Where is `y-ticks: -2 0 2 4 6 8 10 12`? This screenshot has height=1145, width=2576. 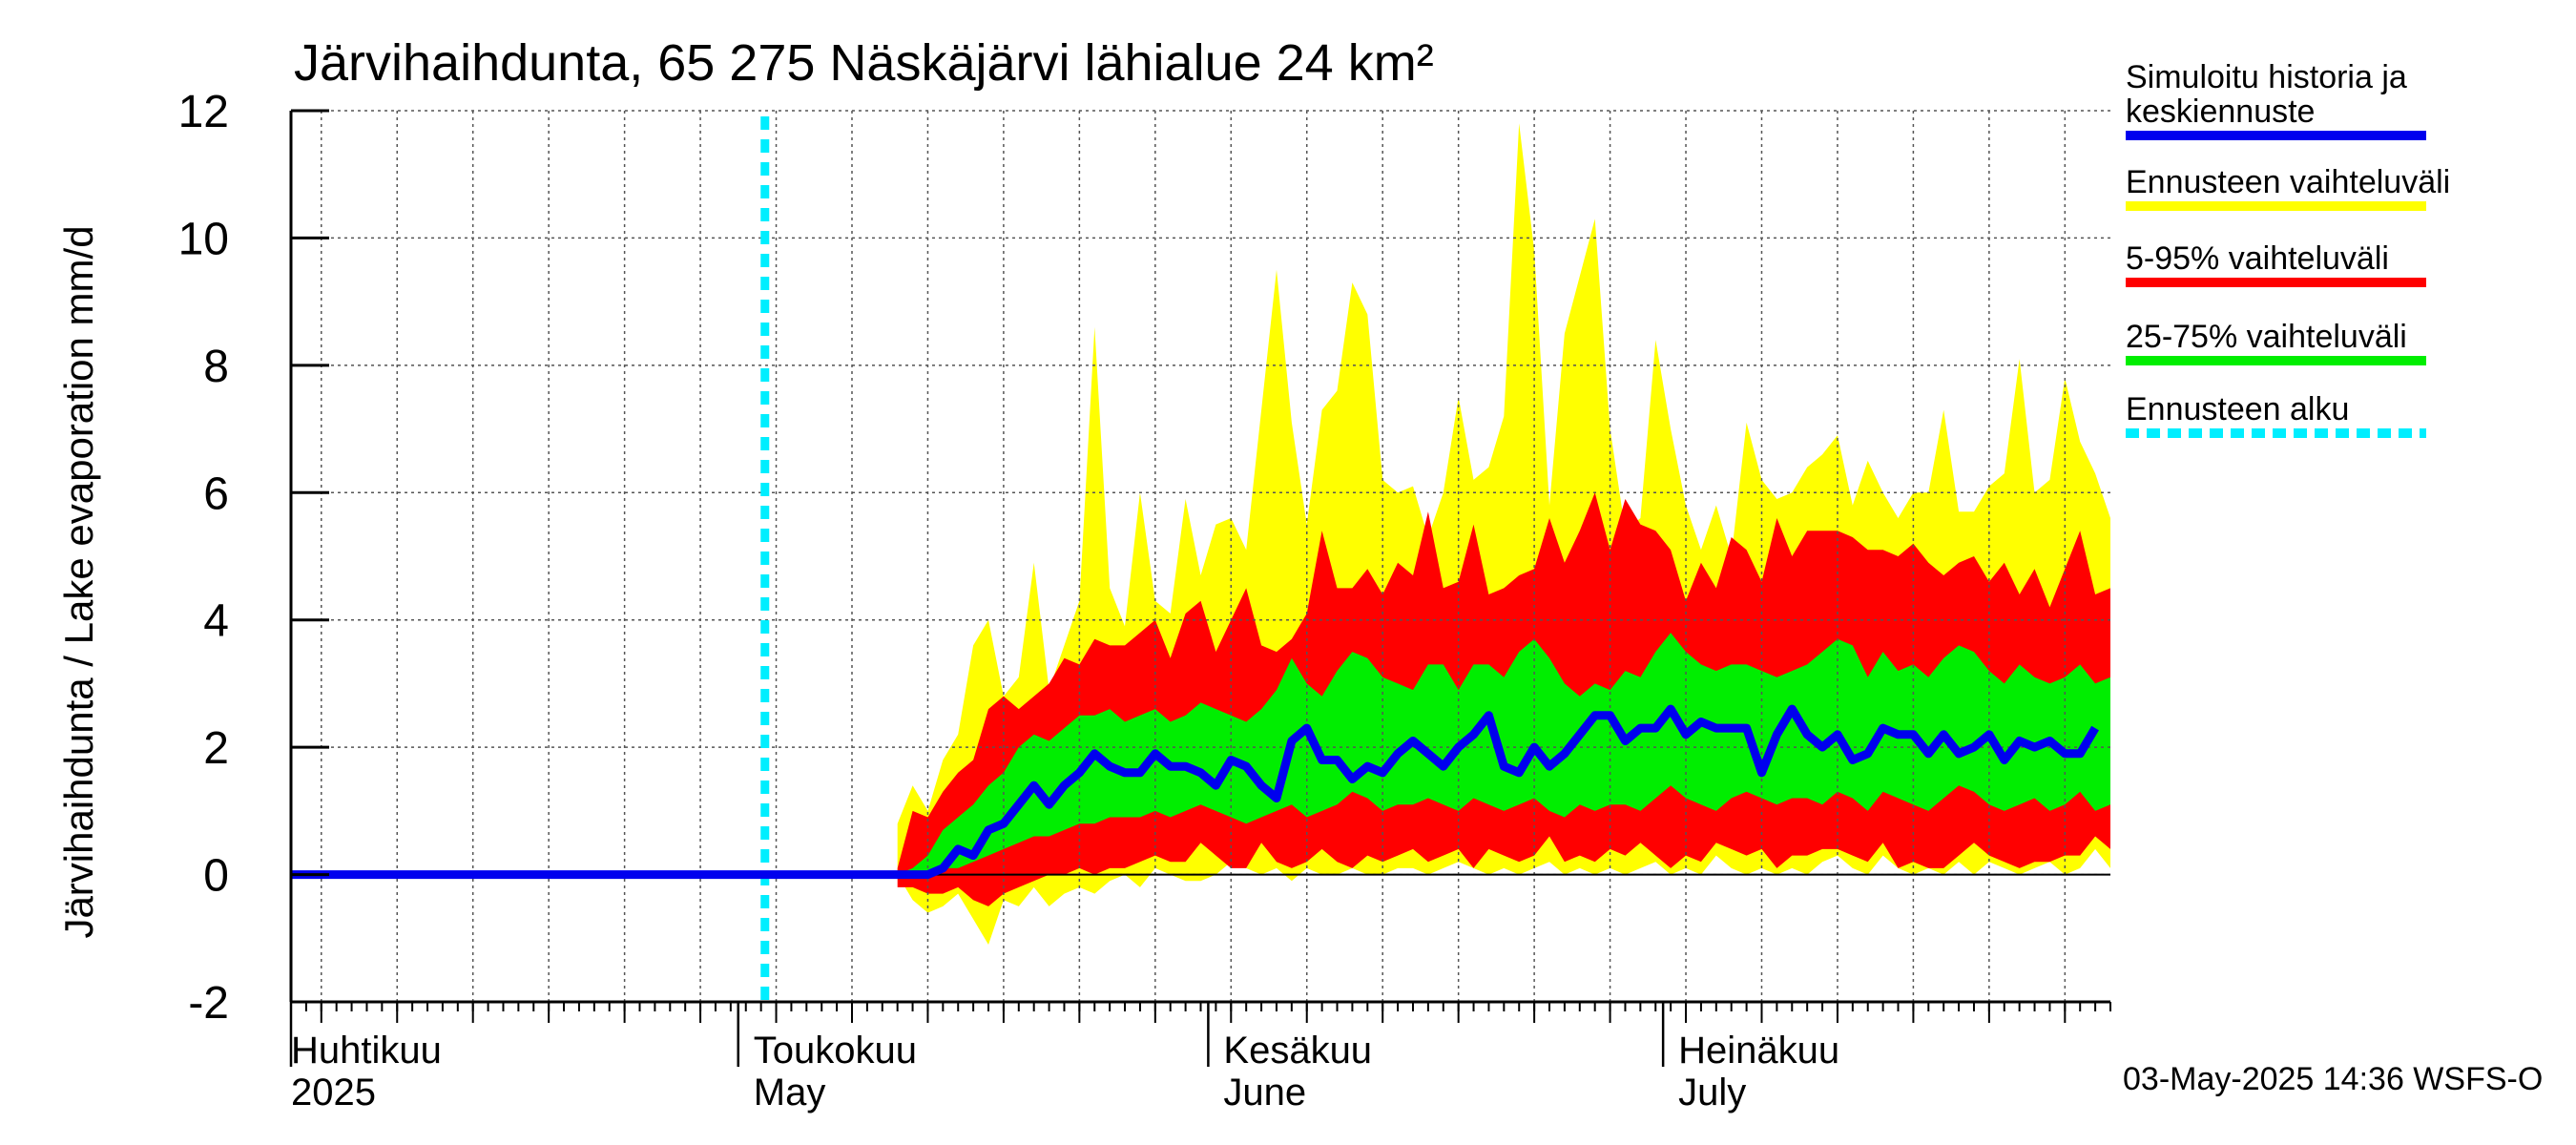 y-ticks: -2 0 2 4 6 8 10 12 is located at coordinates (253, 558).